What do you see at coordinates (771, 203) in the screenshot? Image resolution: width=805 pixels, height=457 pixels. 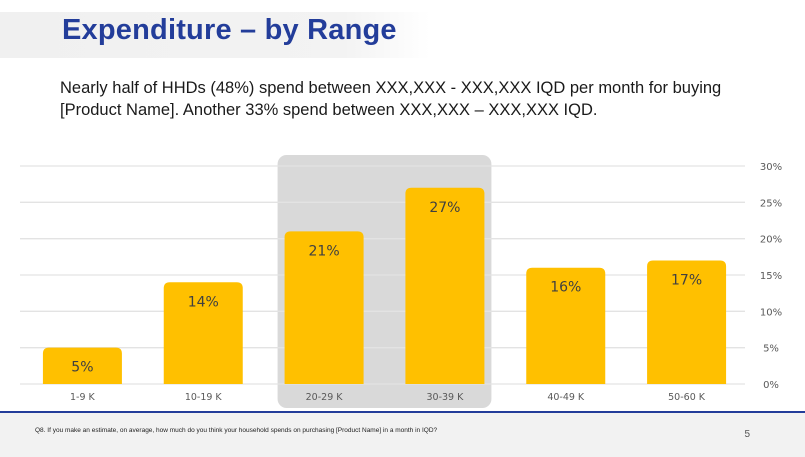 I see `y-tick-label: 25%` at bounding box center [771, 203].